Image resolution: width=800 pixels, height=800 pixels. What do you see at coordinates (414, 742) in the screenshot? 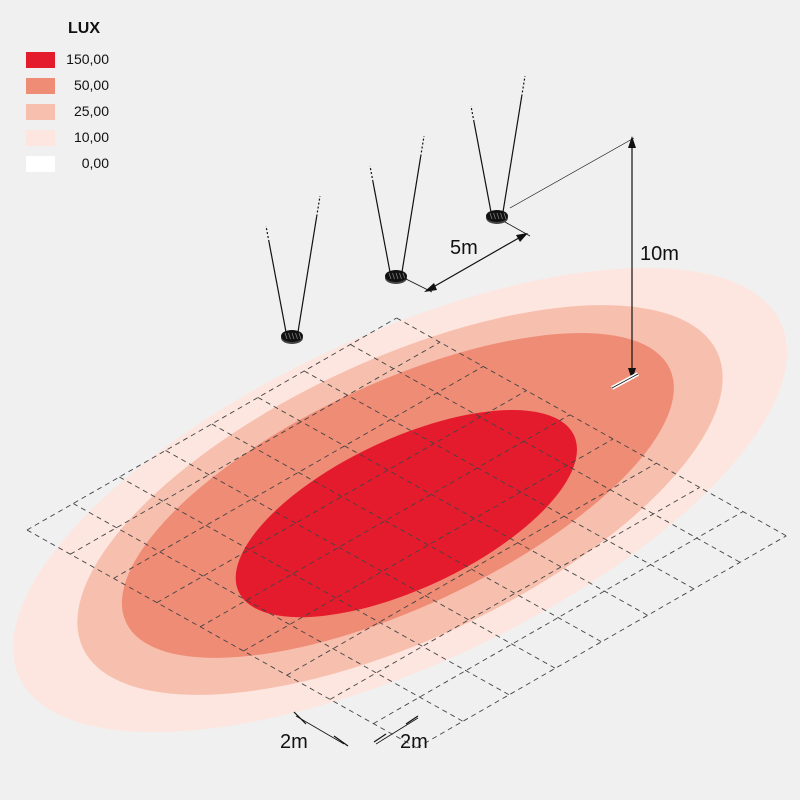
I see `grid-b-label: 2m` at bounding box center [414, 742].